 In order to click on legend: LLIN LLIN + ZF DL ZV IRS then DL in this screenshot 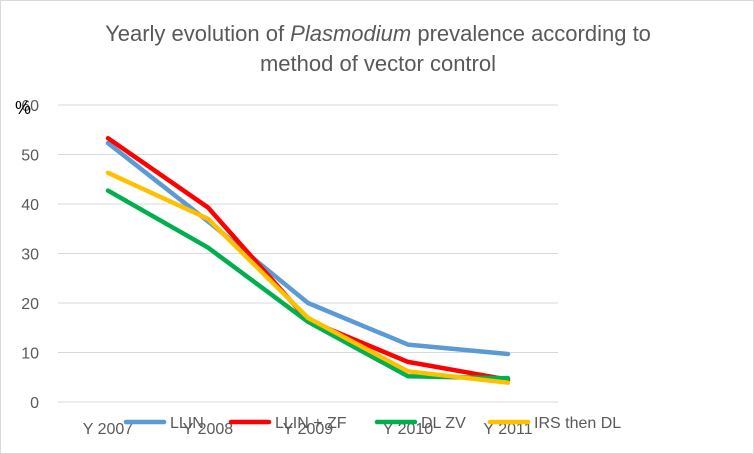, I will do `click(372, 423)`.